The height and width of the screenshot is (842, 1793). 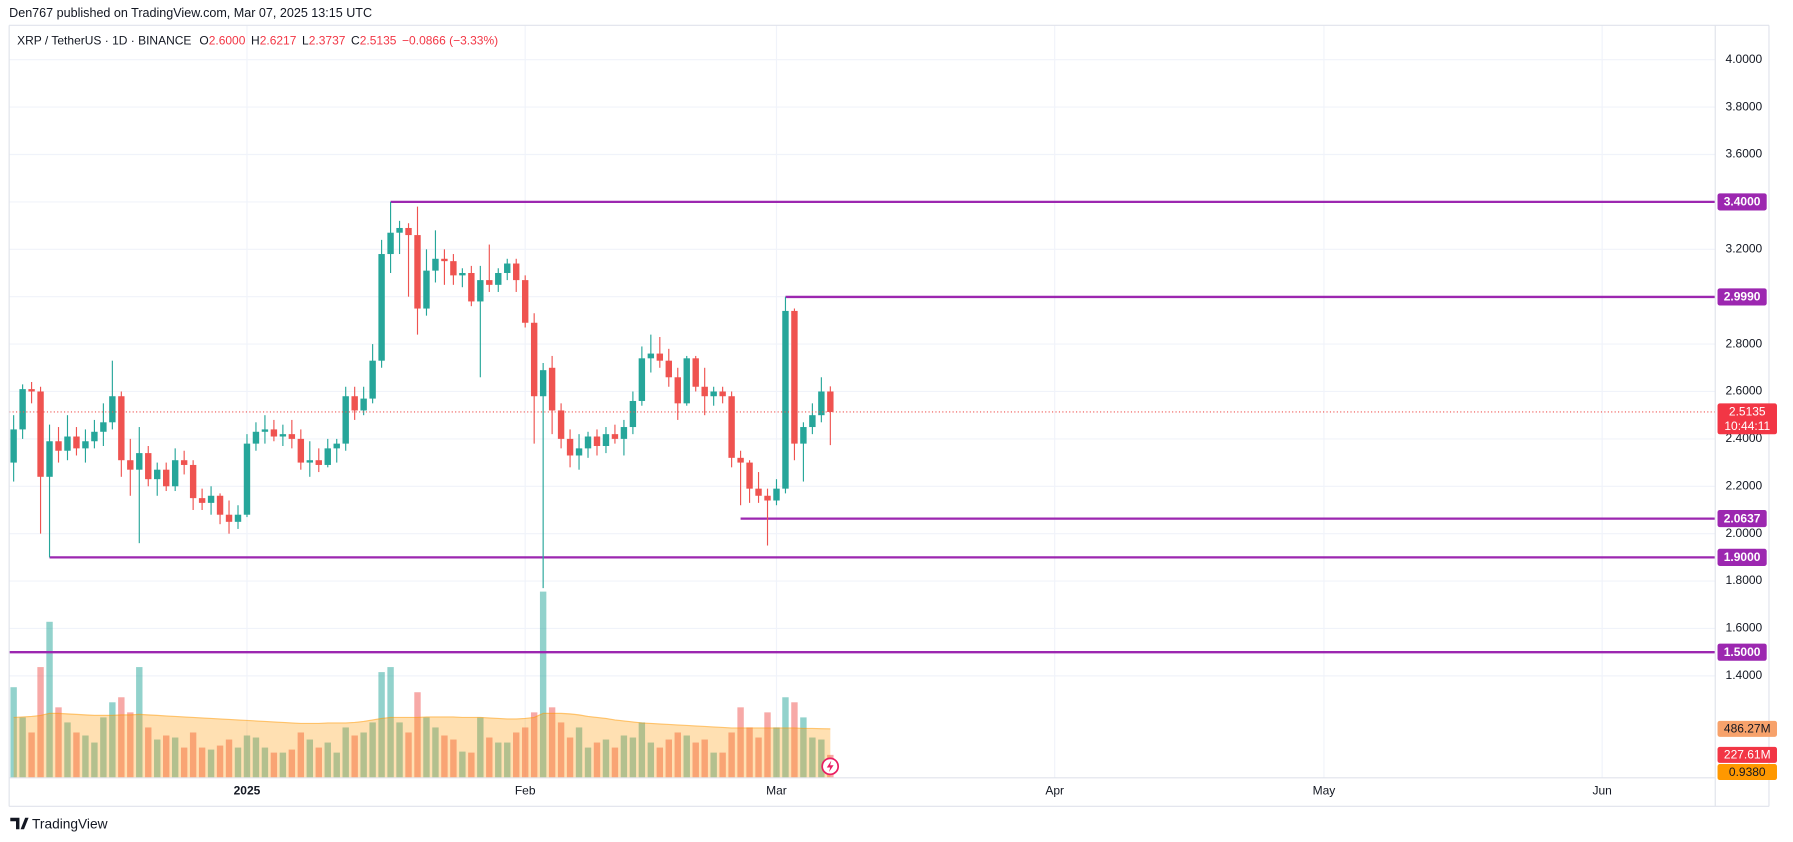 I want to click on level-label: 2.0637, so click(x=1742, y=518).